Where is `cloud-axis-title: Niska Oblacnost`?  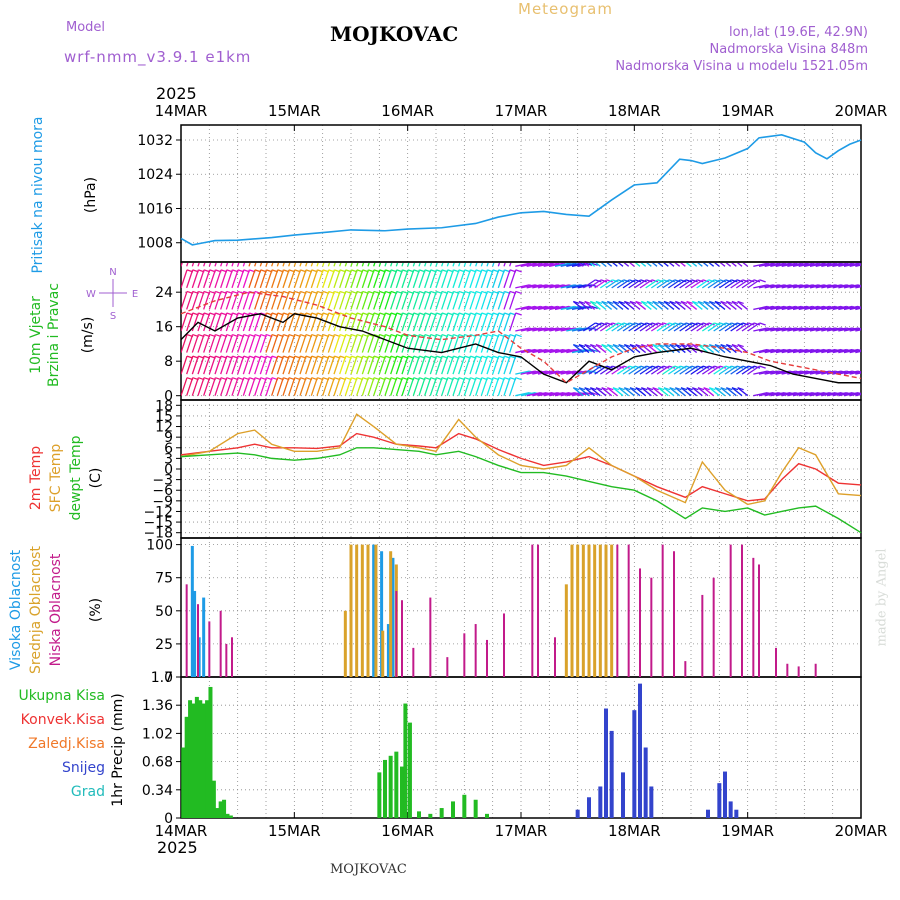
cloud-axis-title: Niska Oblacnost is located at coordinates (56, 609).